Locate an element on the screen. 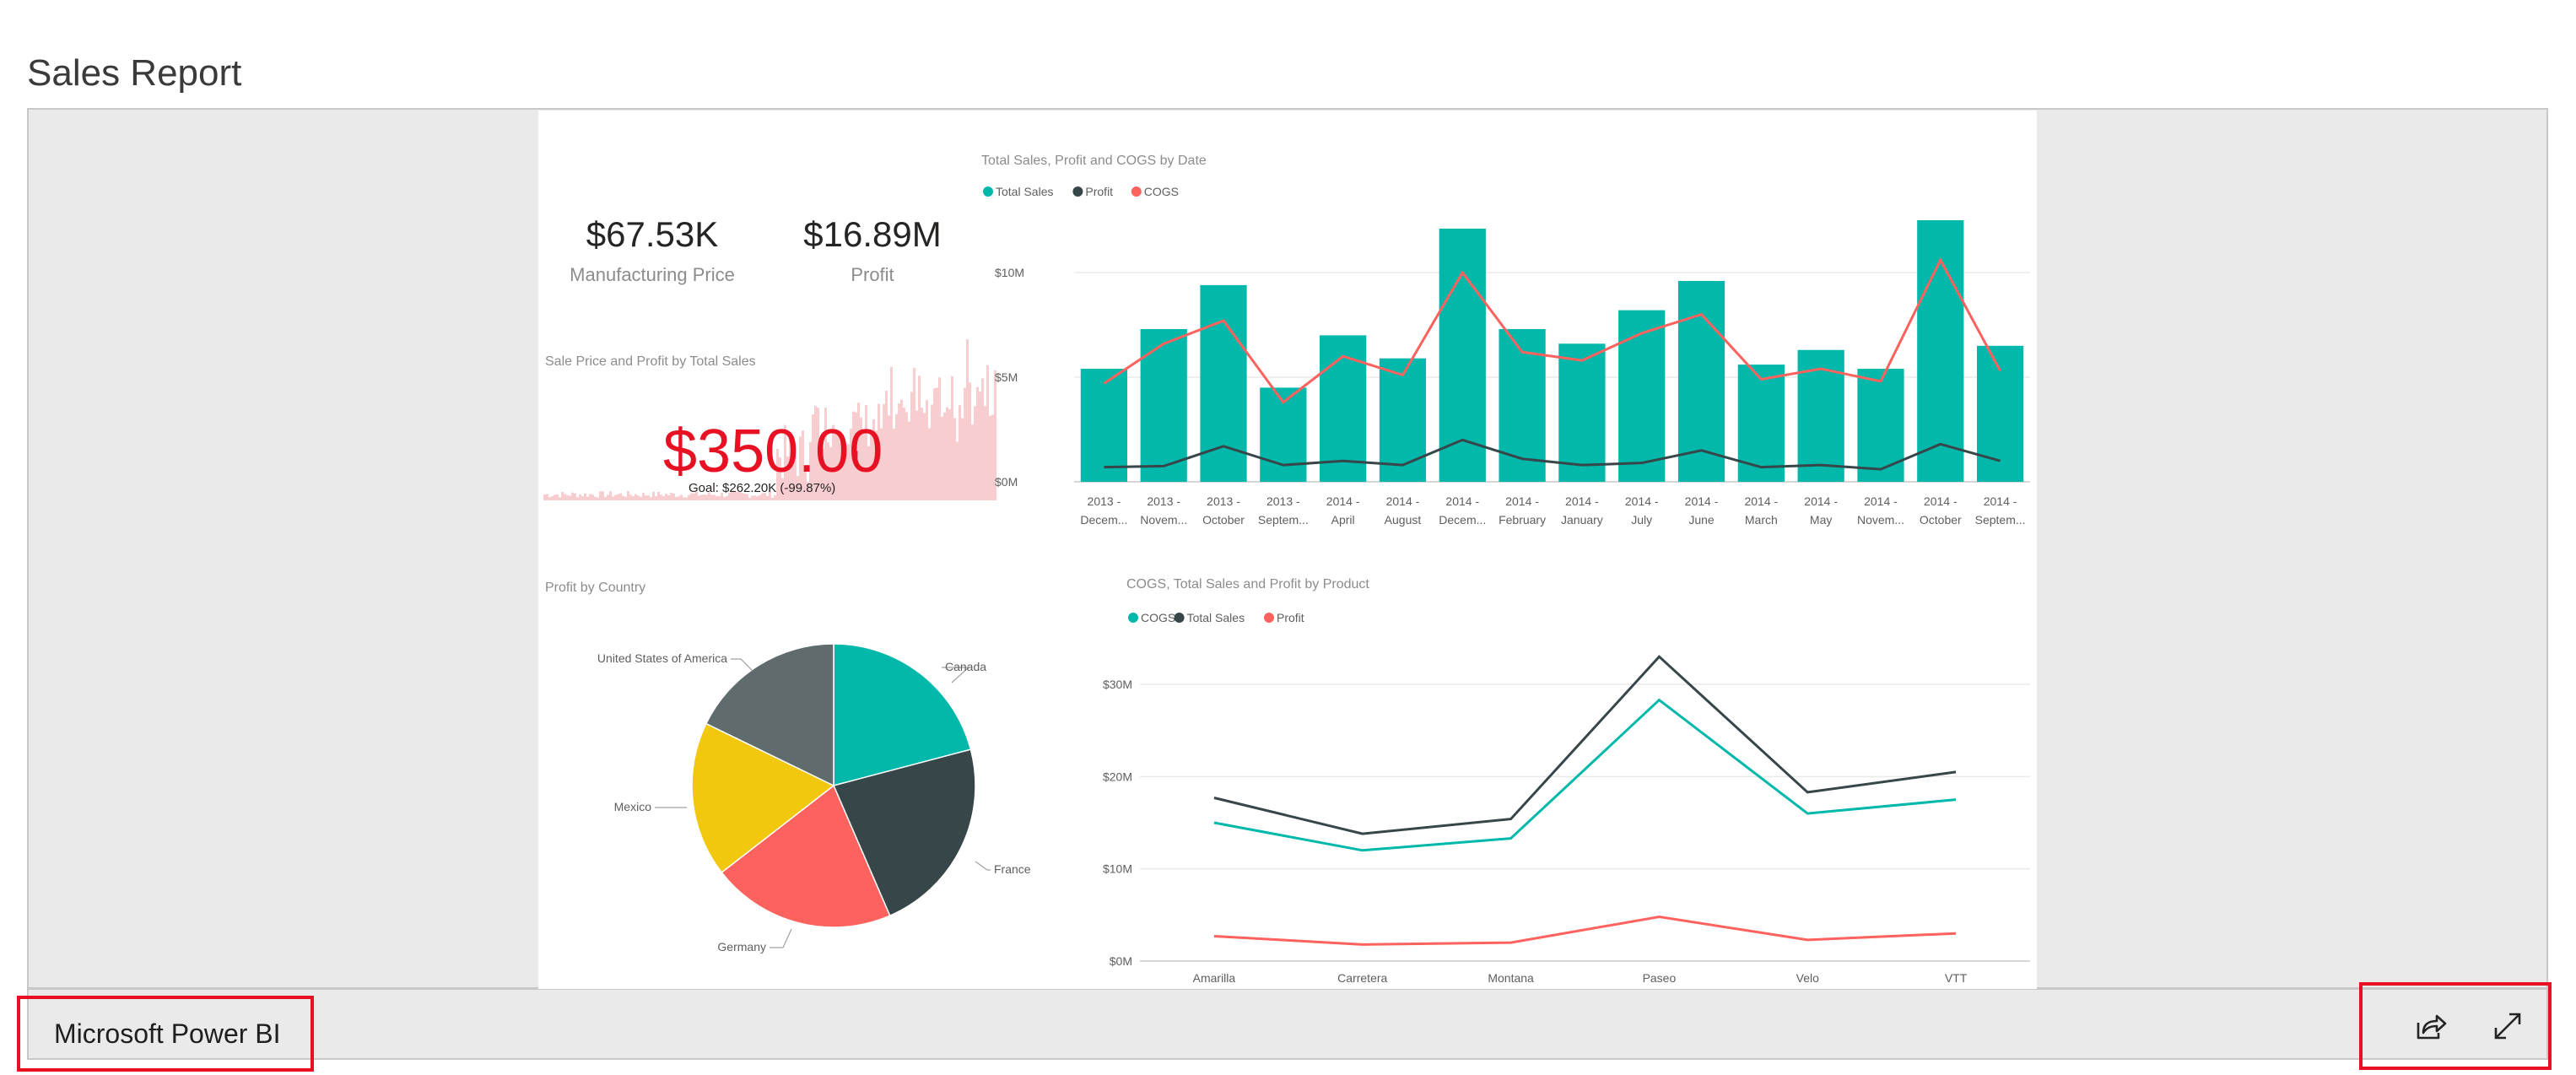 Image resolution: width=2576 pixels, height=1075 pixels. chart-gridlines is located at coordinates (1585, 822).